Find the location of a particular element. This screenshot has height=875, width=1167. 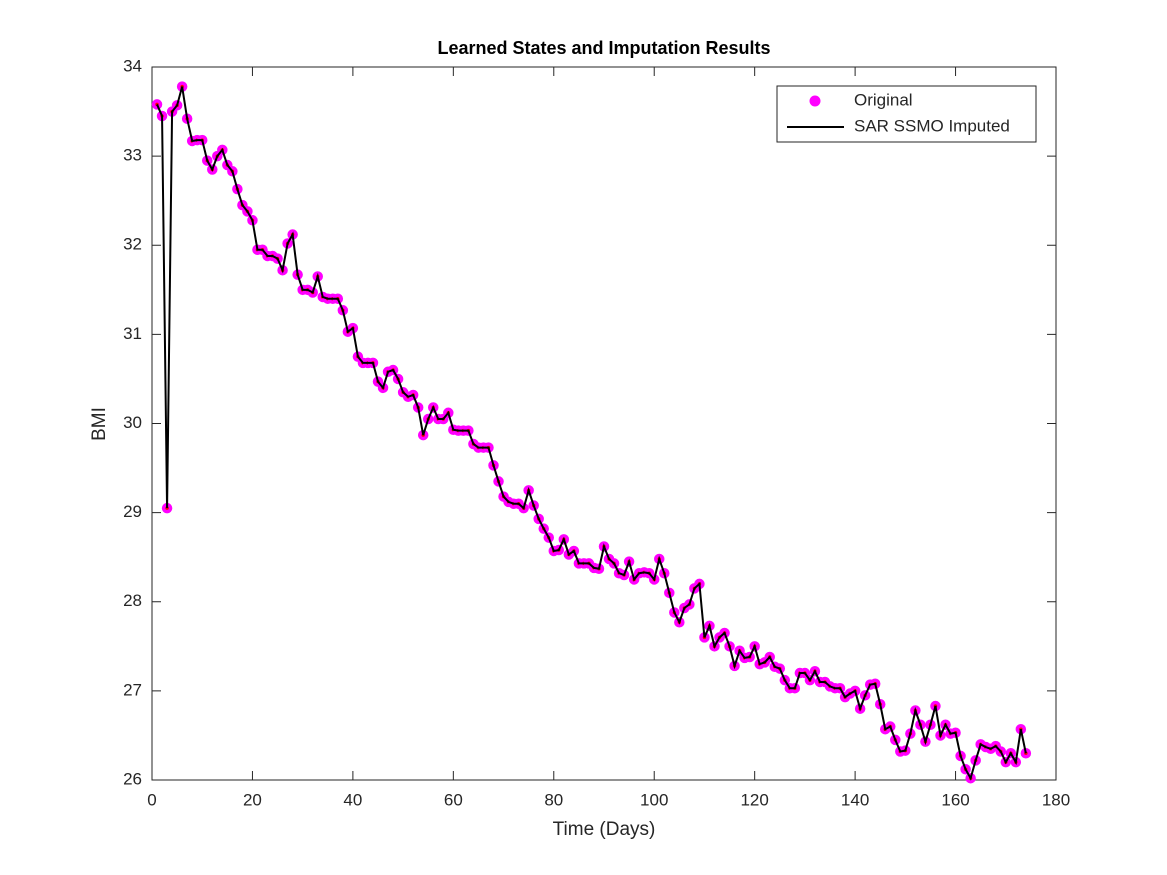

legend-label: Original is located at coordinates (883, 99).